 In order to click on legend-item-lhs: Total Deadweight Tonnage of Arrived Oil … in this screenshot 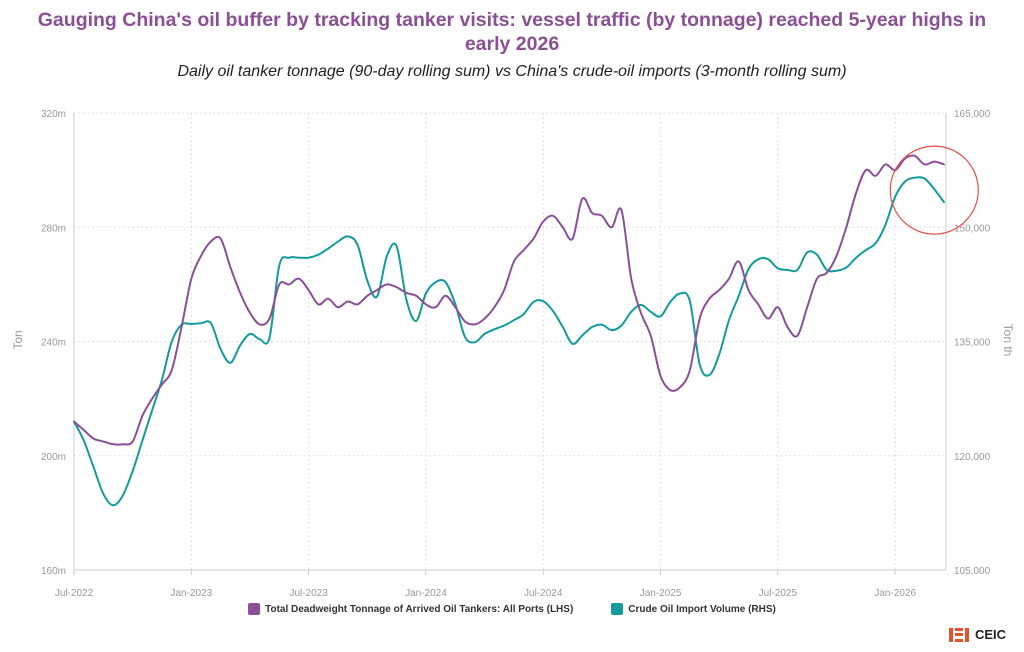, I will do `click(410, 609)`.